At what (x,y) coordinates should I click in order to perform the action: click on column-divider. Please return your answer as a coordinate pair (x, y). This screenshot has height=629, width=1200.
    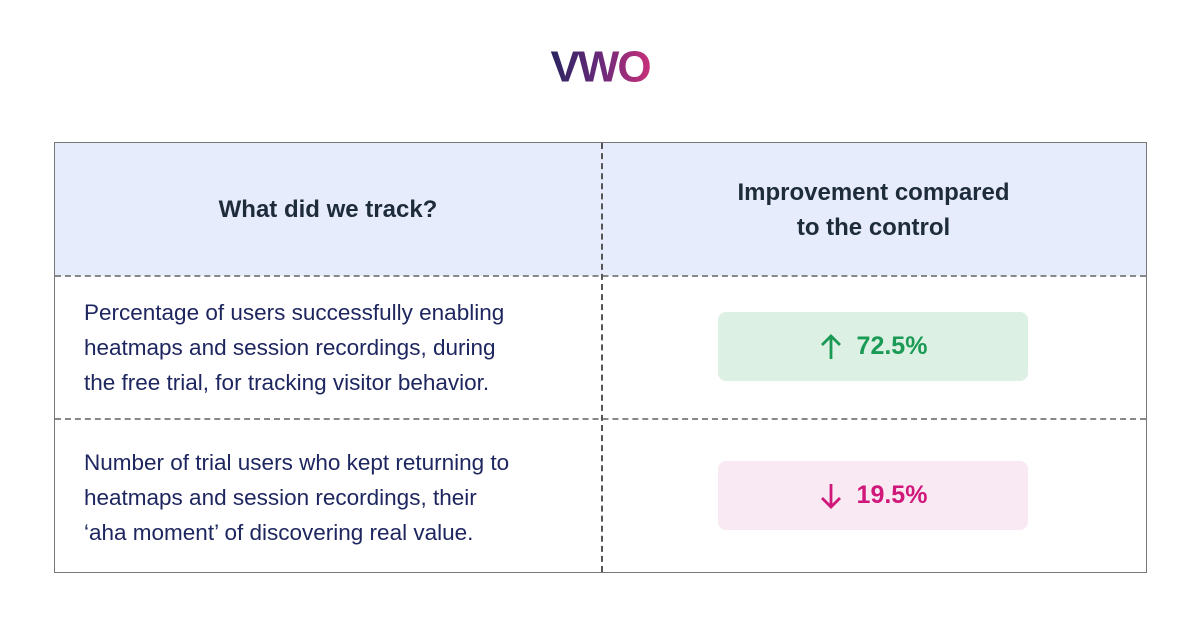
    Looking at the image, I should click on (602, 357).